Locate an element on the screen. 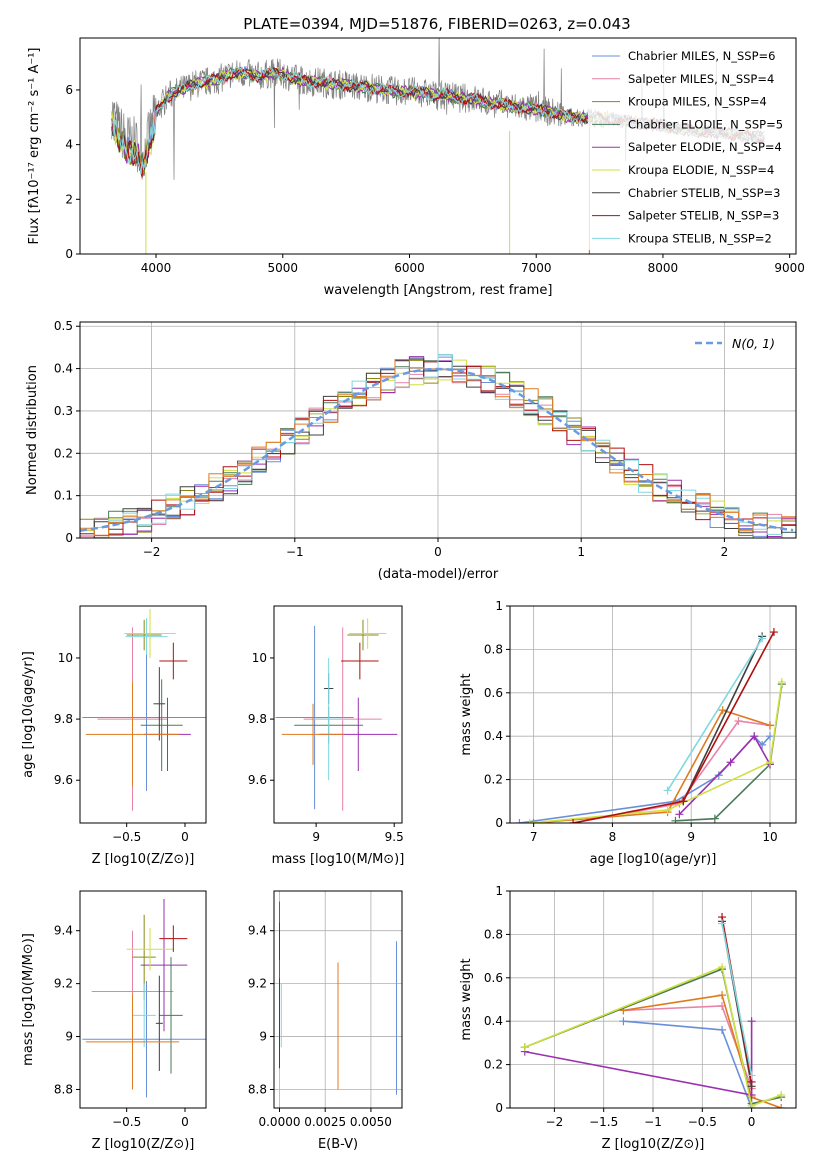 This screenshot has width=819, height=1170. mass-age-xtick-label-1: 9.5 is located at coordinates (394, 837).